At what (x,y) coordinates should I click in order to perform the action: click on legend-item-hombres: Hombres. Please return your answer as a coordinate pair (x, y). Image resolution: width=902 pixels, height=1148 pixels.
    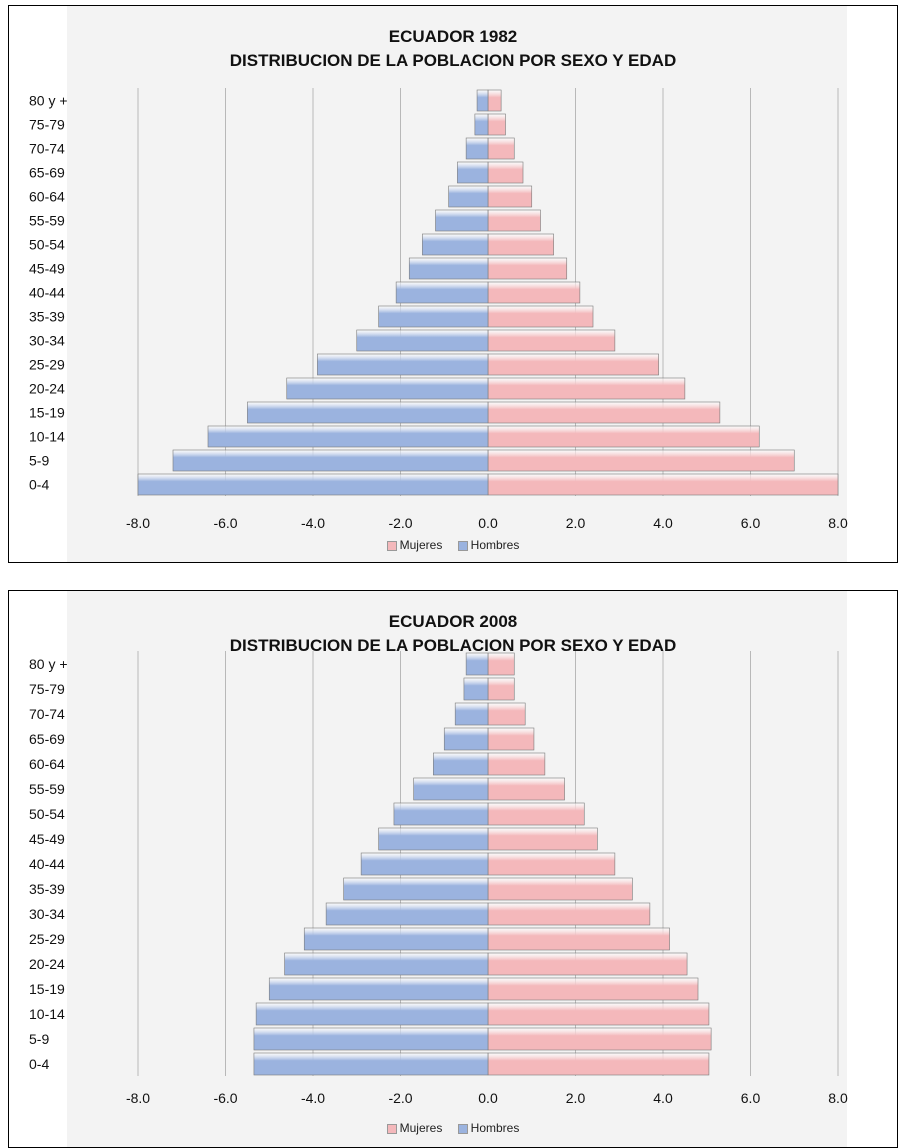
    Looking at the image, I should click on (488, 1128).